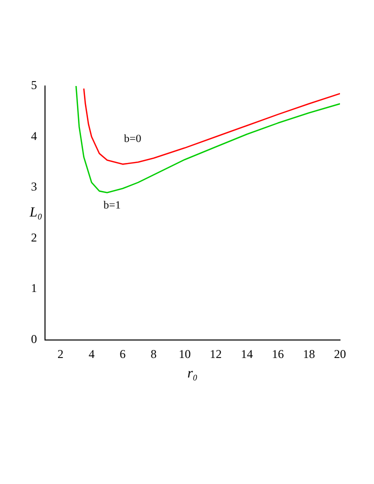 This screenshot has height=484, width=374. I want to click on x-tick-label: 16, so click(278, 354).